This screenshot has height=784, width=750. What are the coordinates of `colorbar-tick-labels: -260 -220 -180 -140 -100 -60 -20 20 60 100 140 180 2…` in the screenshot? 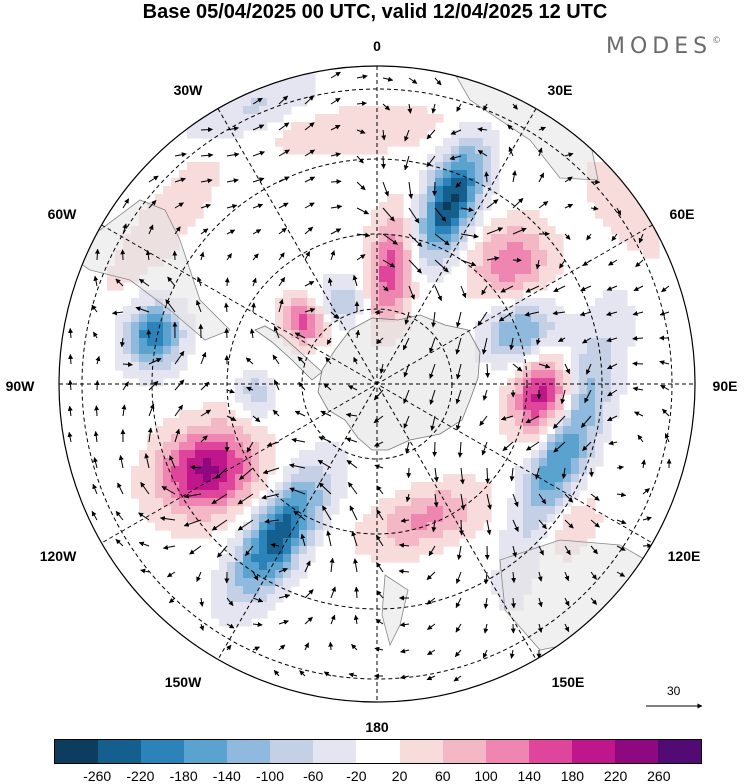 It's located at (375, 776).